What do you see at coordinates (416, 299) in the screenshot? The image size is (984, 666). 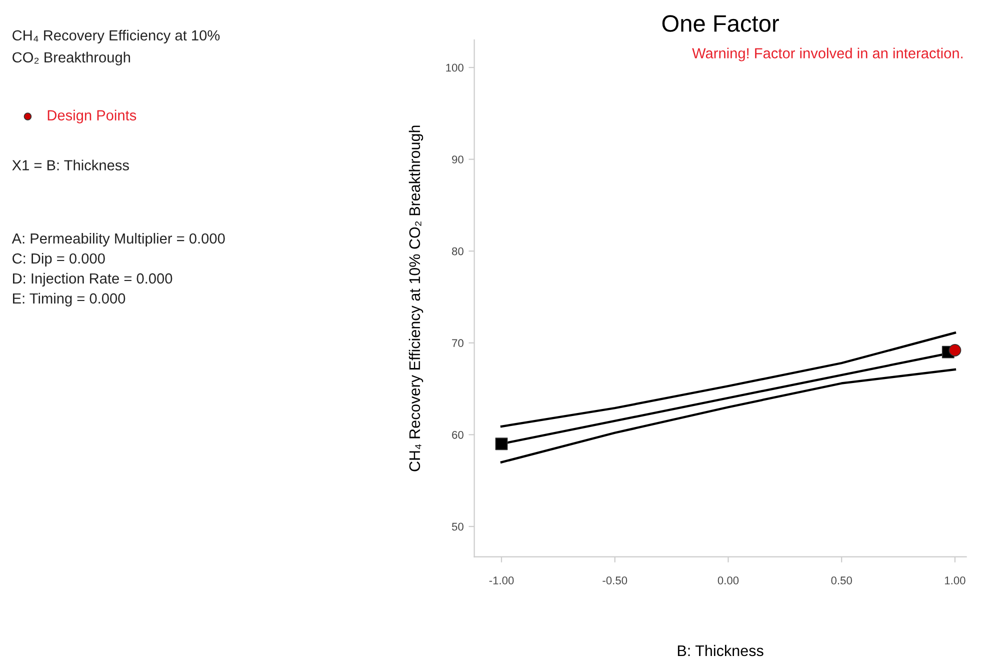 I see `y-axis-title: CH₄ Recovery Efficiency at 10% CO₂ Breakthrough` at bounding box center [416, 299].